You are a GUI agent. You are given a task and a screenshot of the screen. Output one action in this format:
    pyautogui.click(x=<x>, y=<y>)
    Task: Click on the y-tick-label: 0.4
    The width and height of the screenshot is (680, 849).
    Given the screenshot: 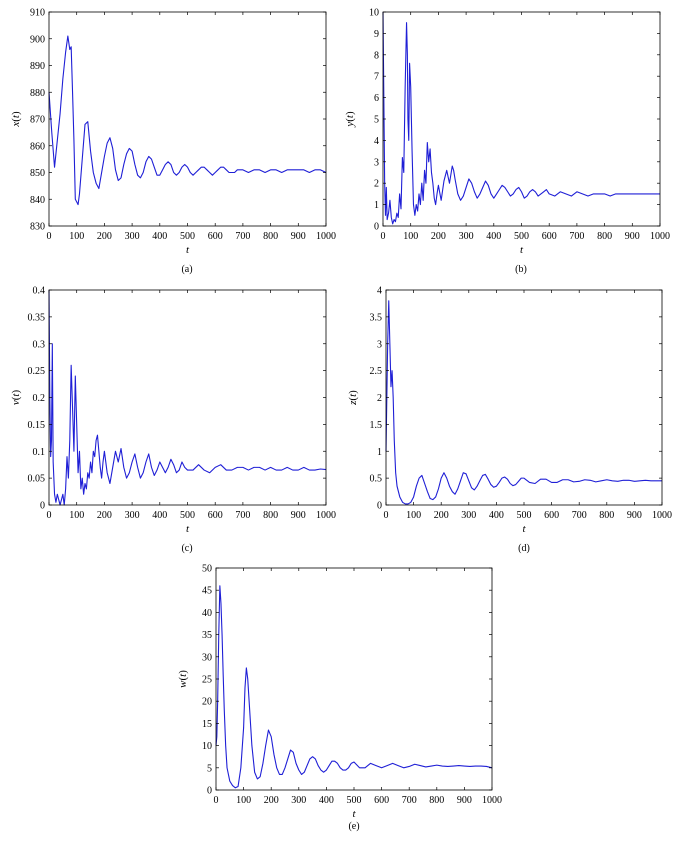 What is the action you would take?
    pyautogui.click(x=39, y=291)
    